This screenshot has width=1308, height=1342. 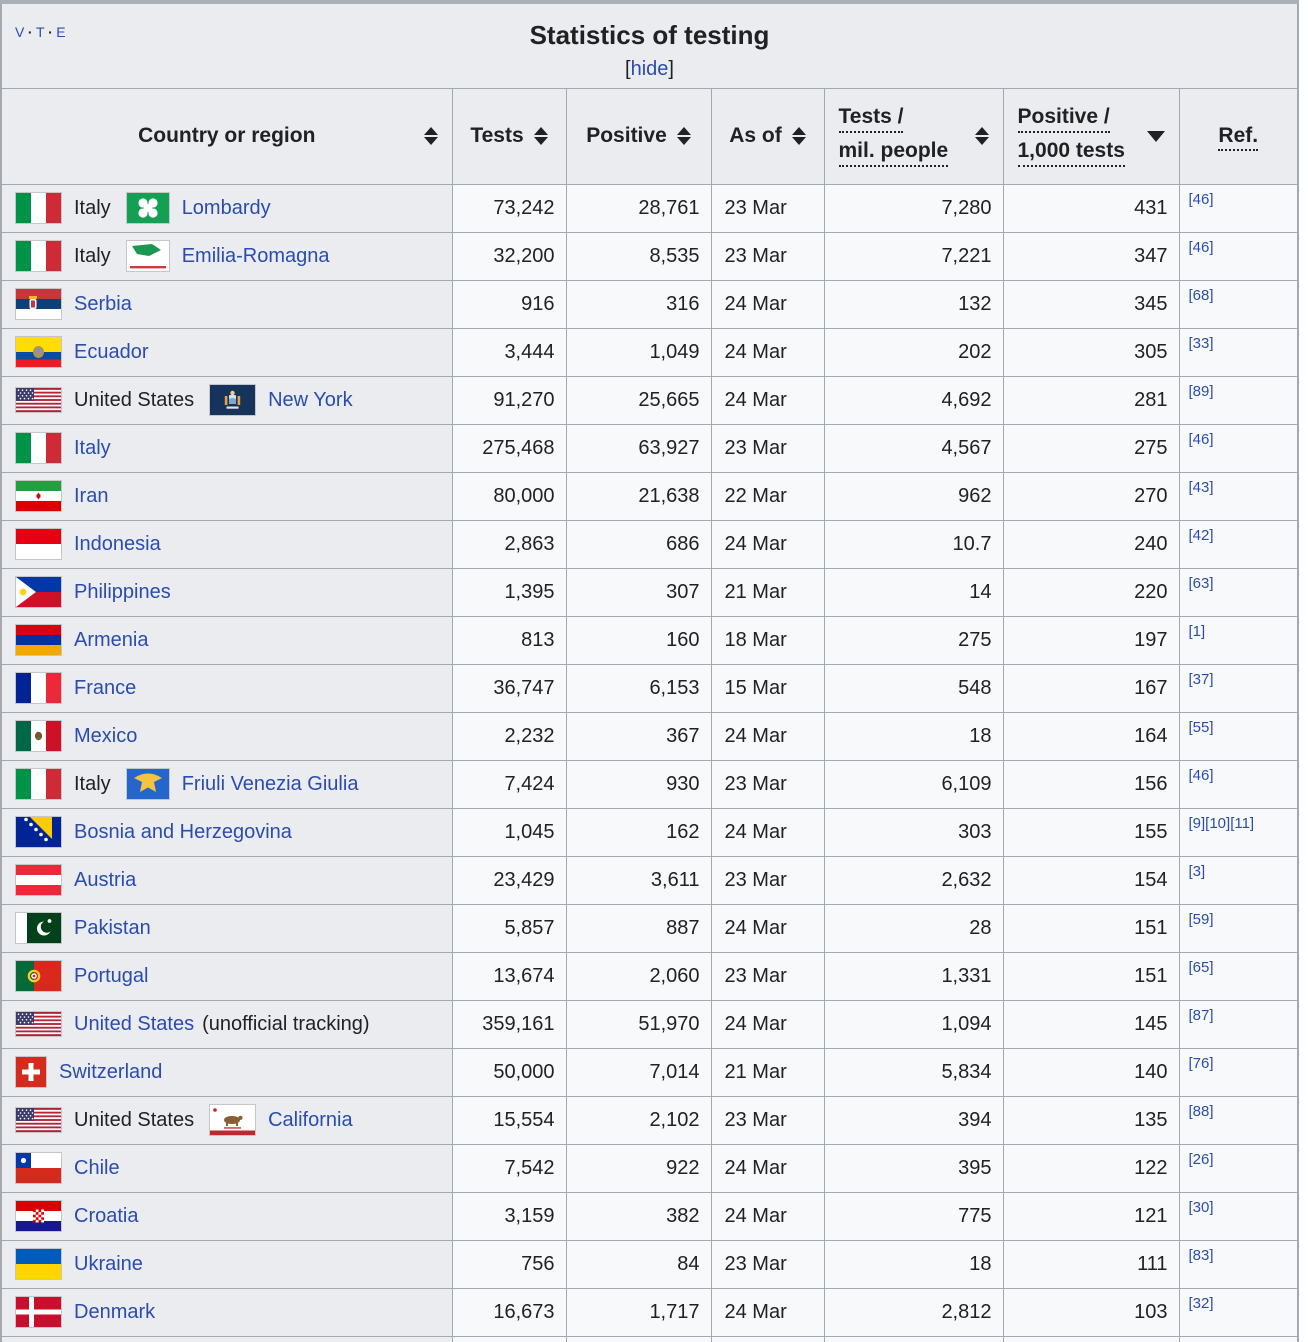 I want to click on reference-link: [33], so click(x=1201, y=343).